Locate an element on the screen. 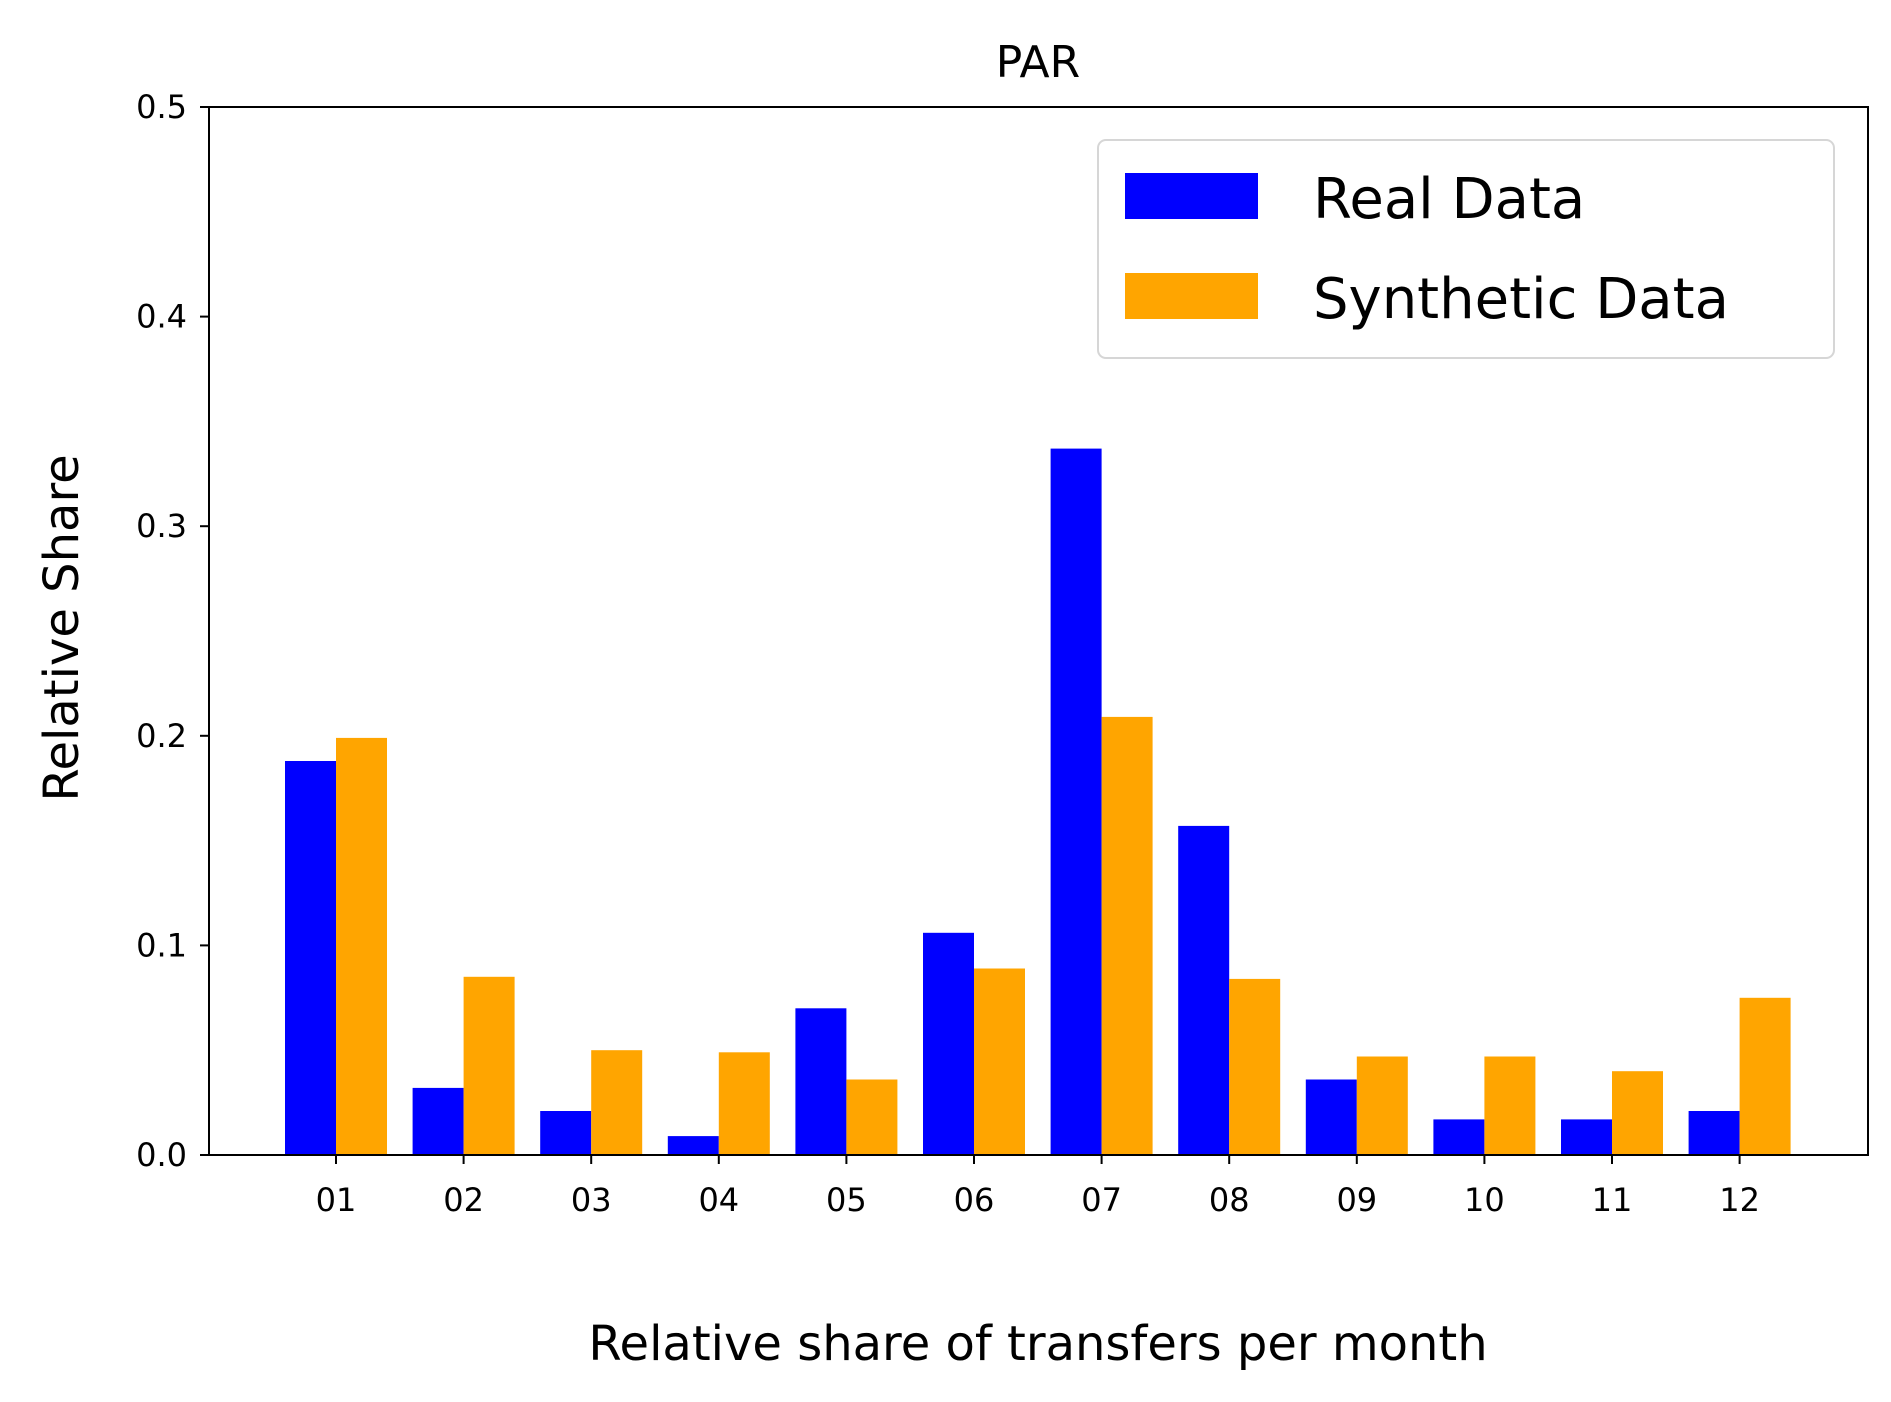 Image resolution: width=1891 pixels, height=1402 pixels. x-tick-label: 04 is located at coordinates (718, 1200).